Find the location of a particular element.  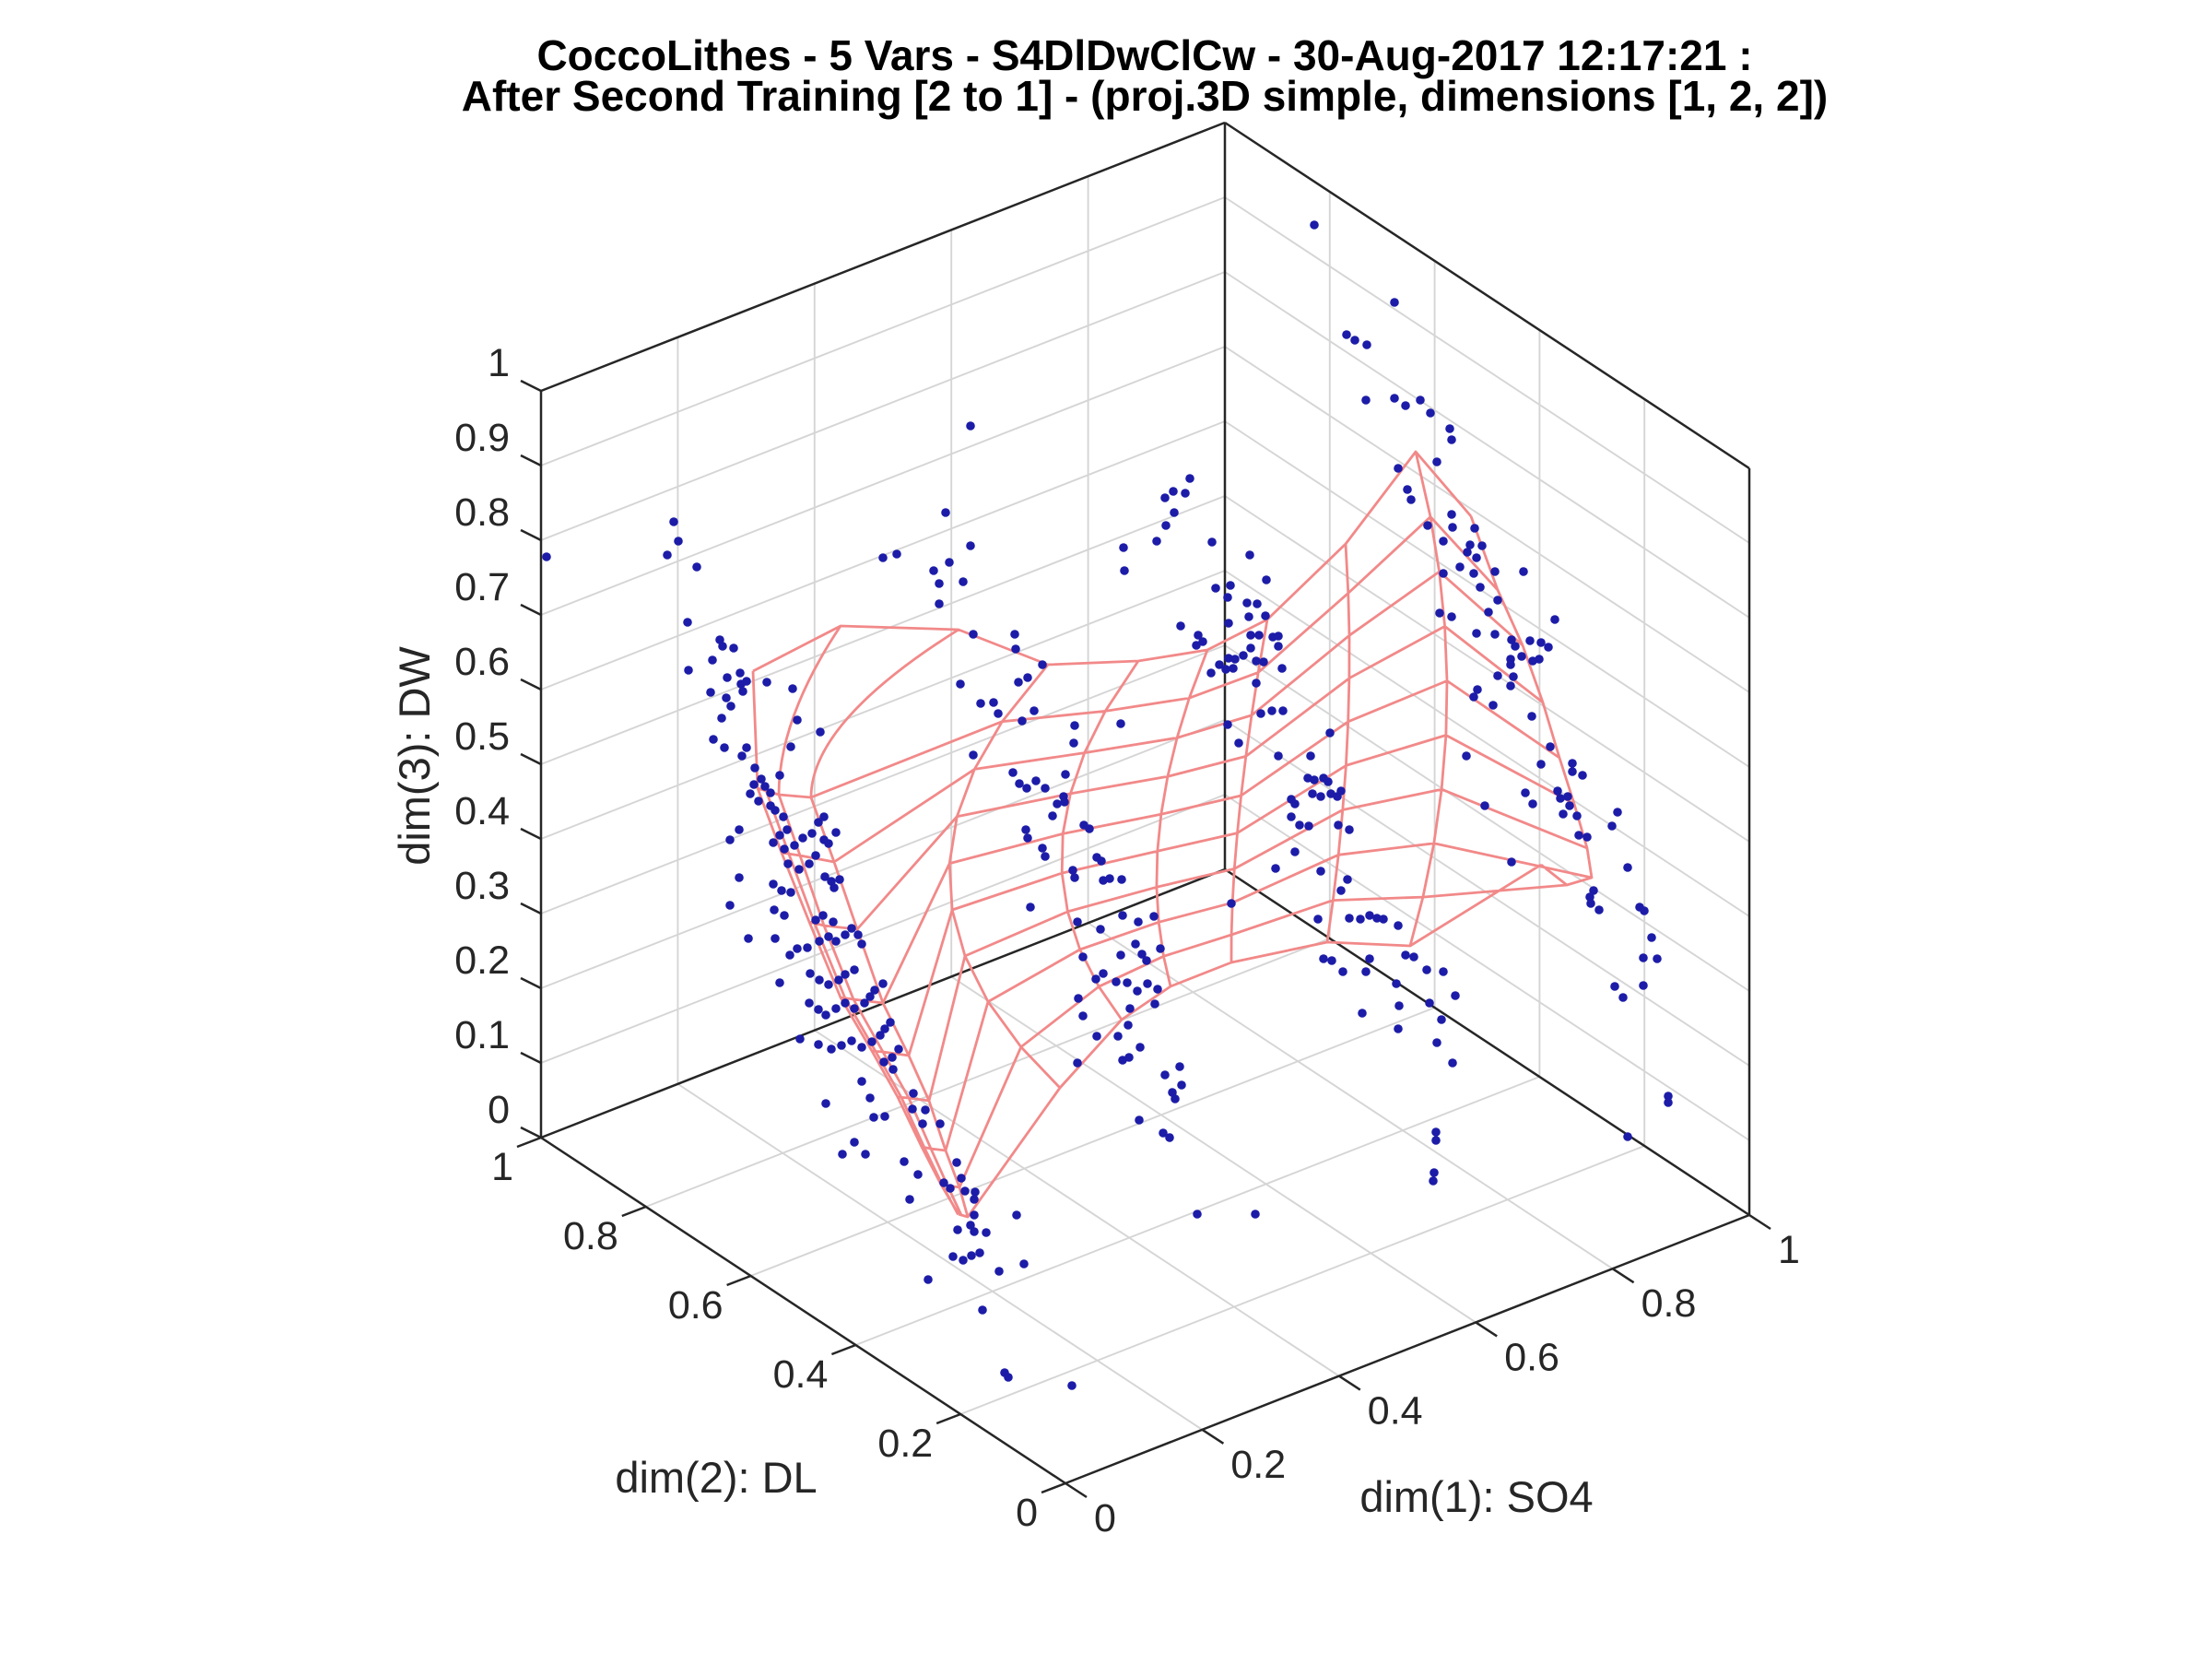

svg-text: dim(1): SO4 is located at coordinates (1476, 1496).